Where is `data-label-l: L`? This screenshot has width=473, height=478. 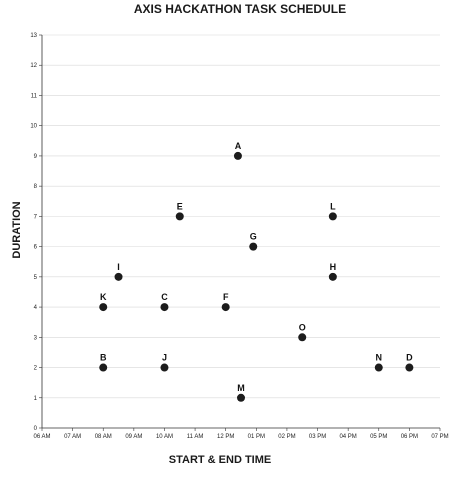
data-label-l: L is located at coordinates (333, 206).